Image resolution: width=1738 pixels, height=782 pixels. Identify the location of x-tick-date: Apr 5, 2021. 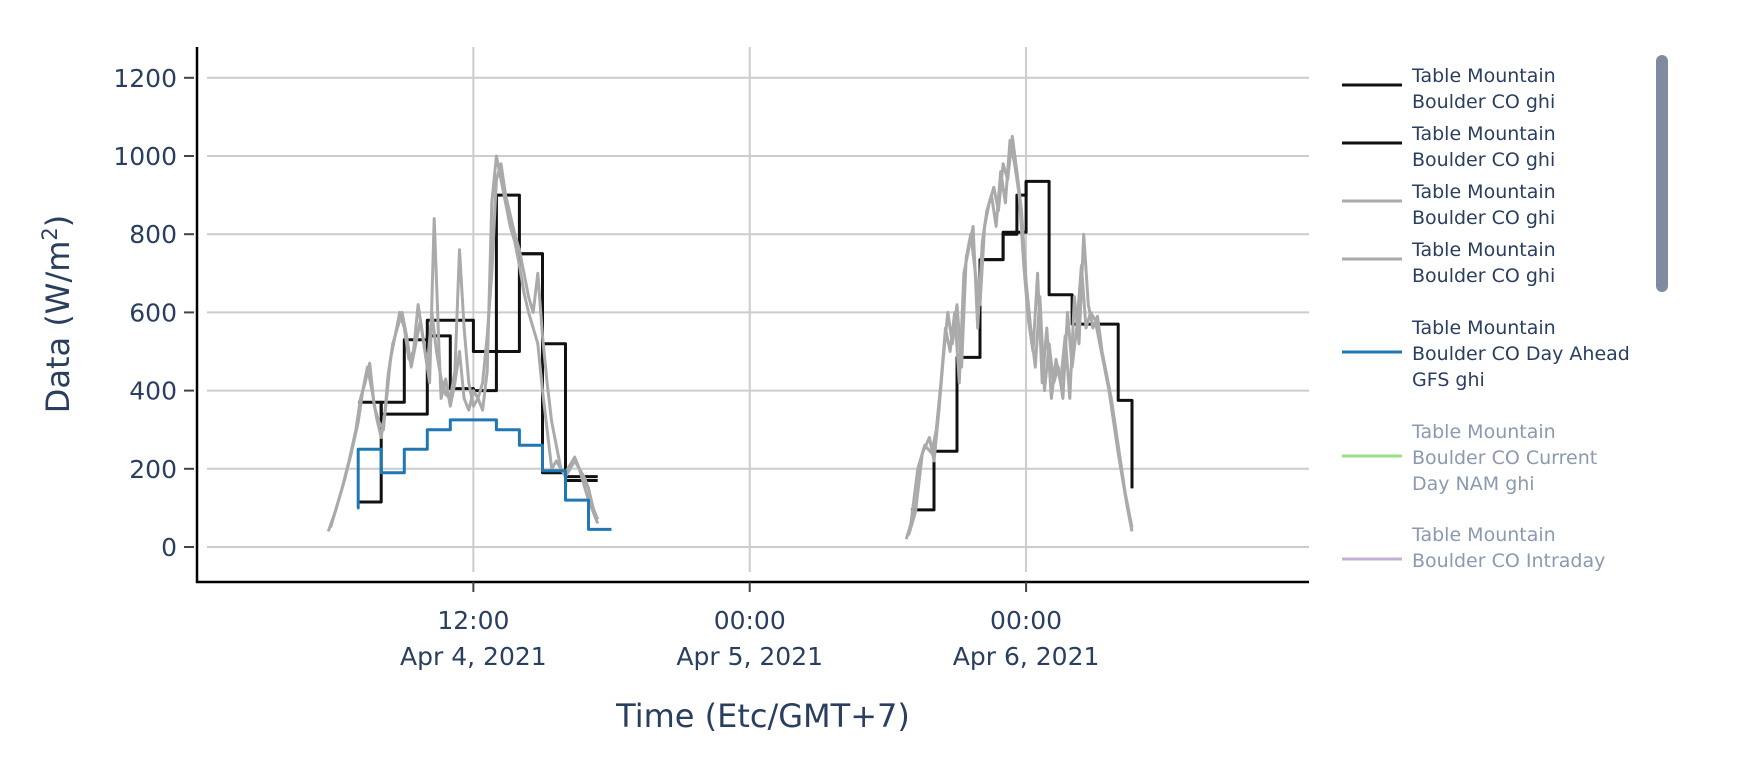
(749, 656).